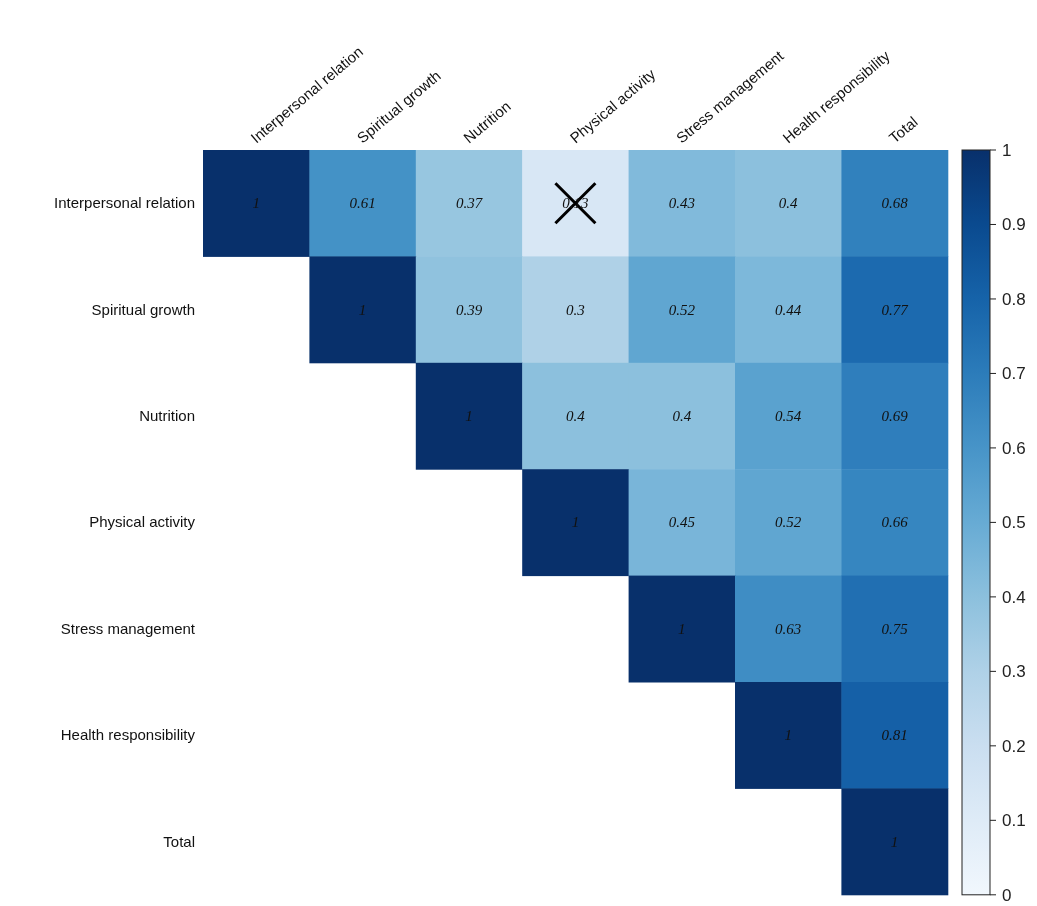 The width and height of the screenshot is (1037, 906). Describe the element at coordinates (1014, 225) in the screenshot. I see `color-bar-label: 0.9` at that location.